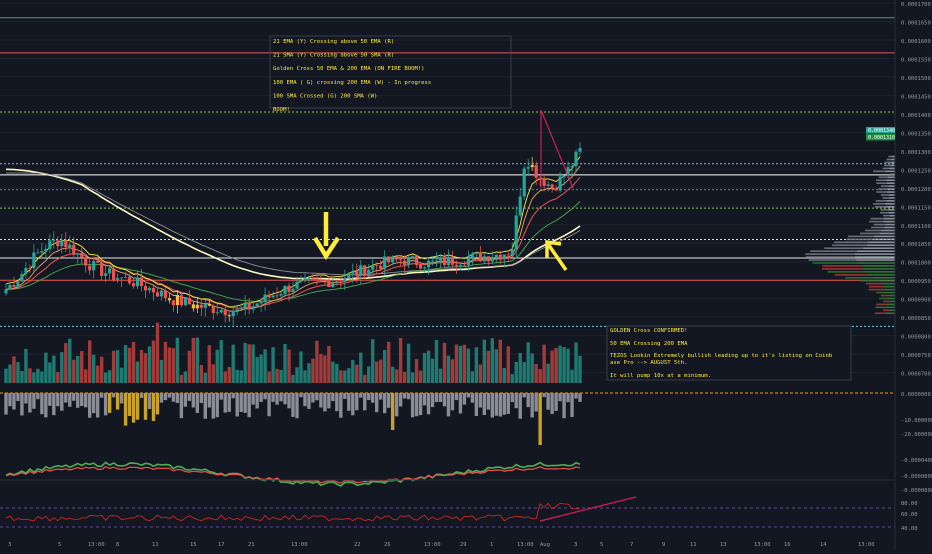 This screenshot has width=932, height=554. What do you see at coordinates (59, 545) in the screenshot?
I see `x-tick-label: 5` at bounding box center [59, 545].